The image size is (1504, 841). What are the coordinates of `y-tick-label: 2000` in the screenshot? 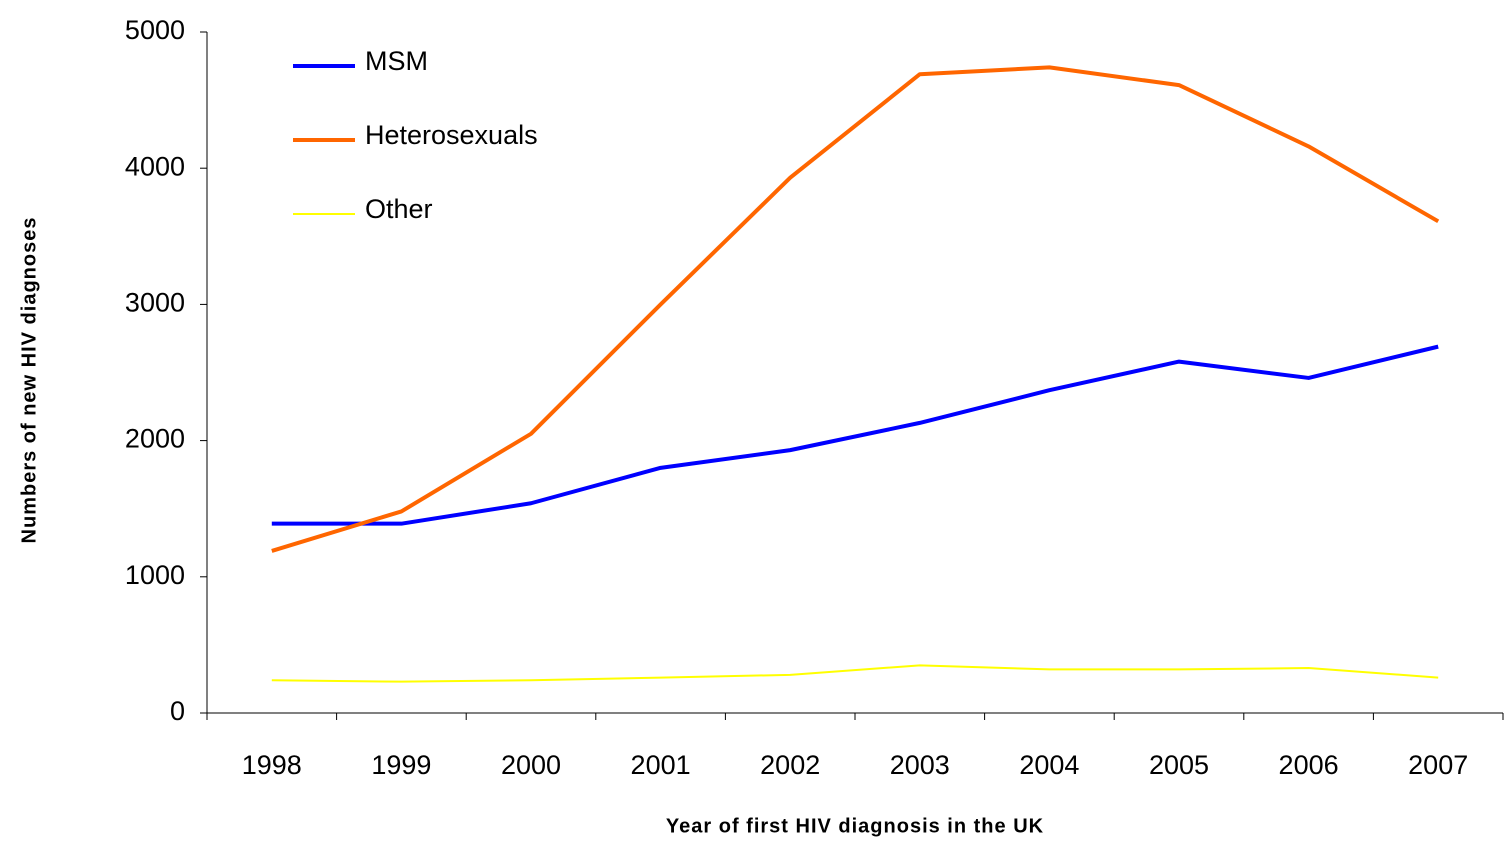 It's located at (155, 439).